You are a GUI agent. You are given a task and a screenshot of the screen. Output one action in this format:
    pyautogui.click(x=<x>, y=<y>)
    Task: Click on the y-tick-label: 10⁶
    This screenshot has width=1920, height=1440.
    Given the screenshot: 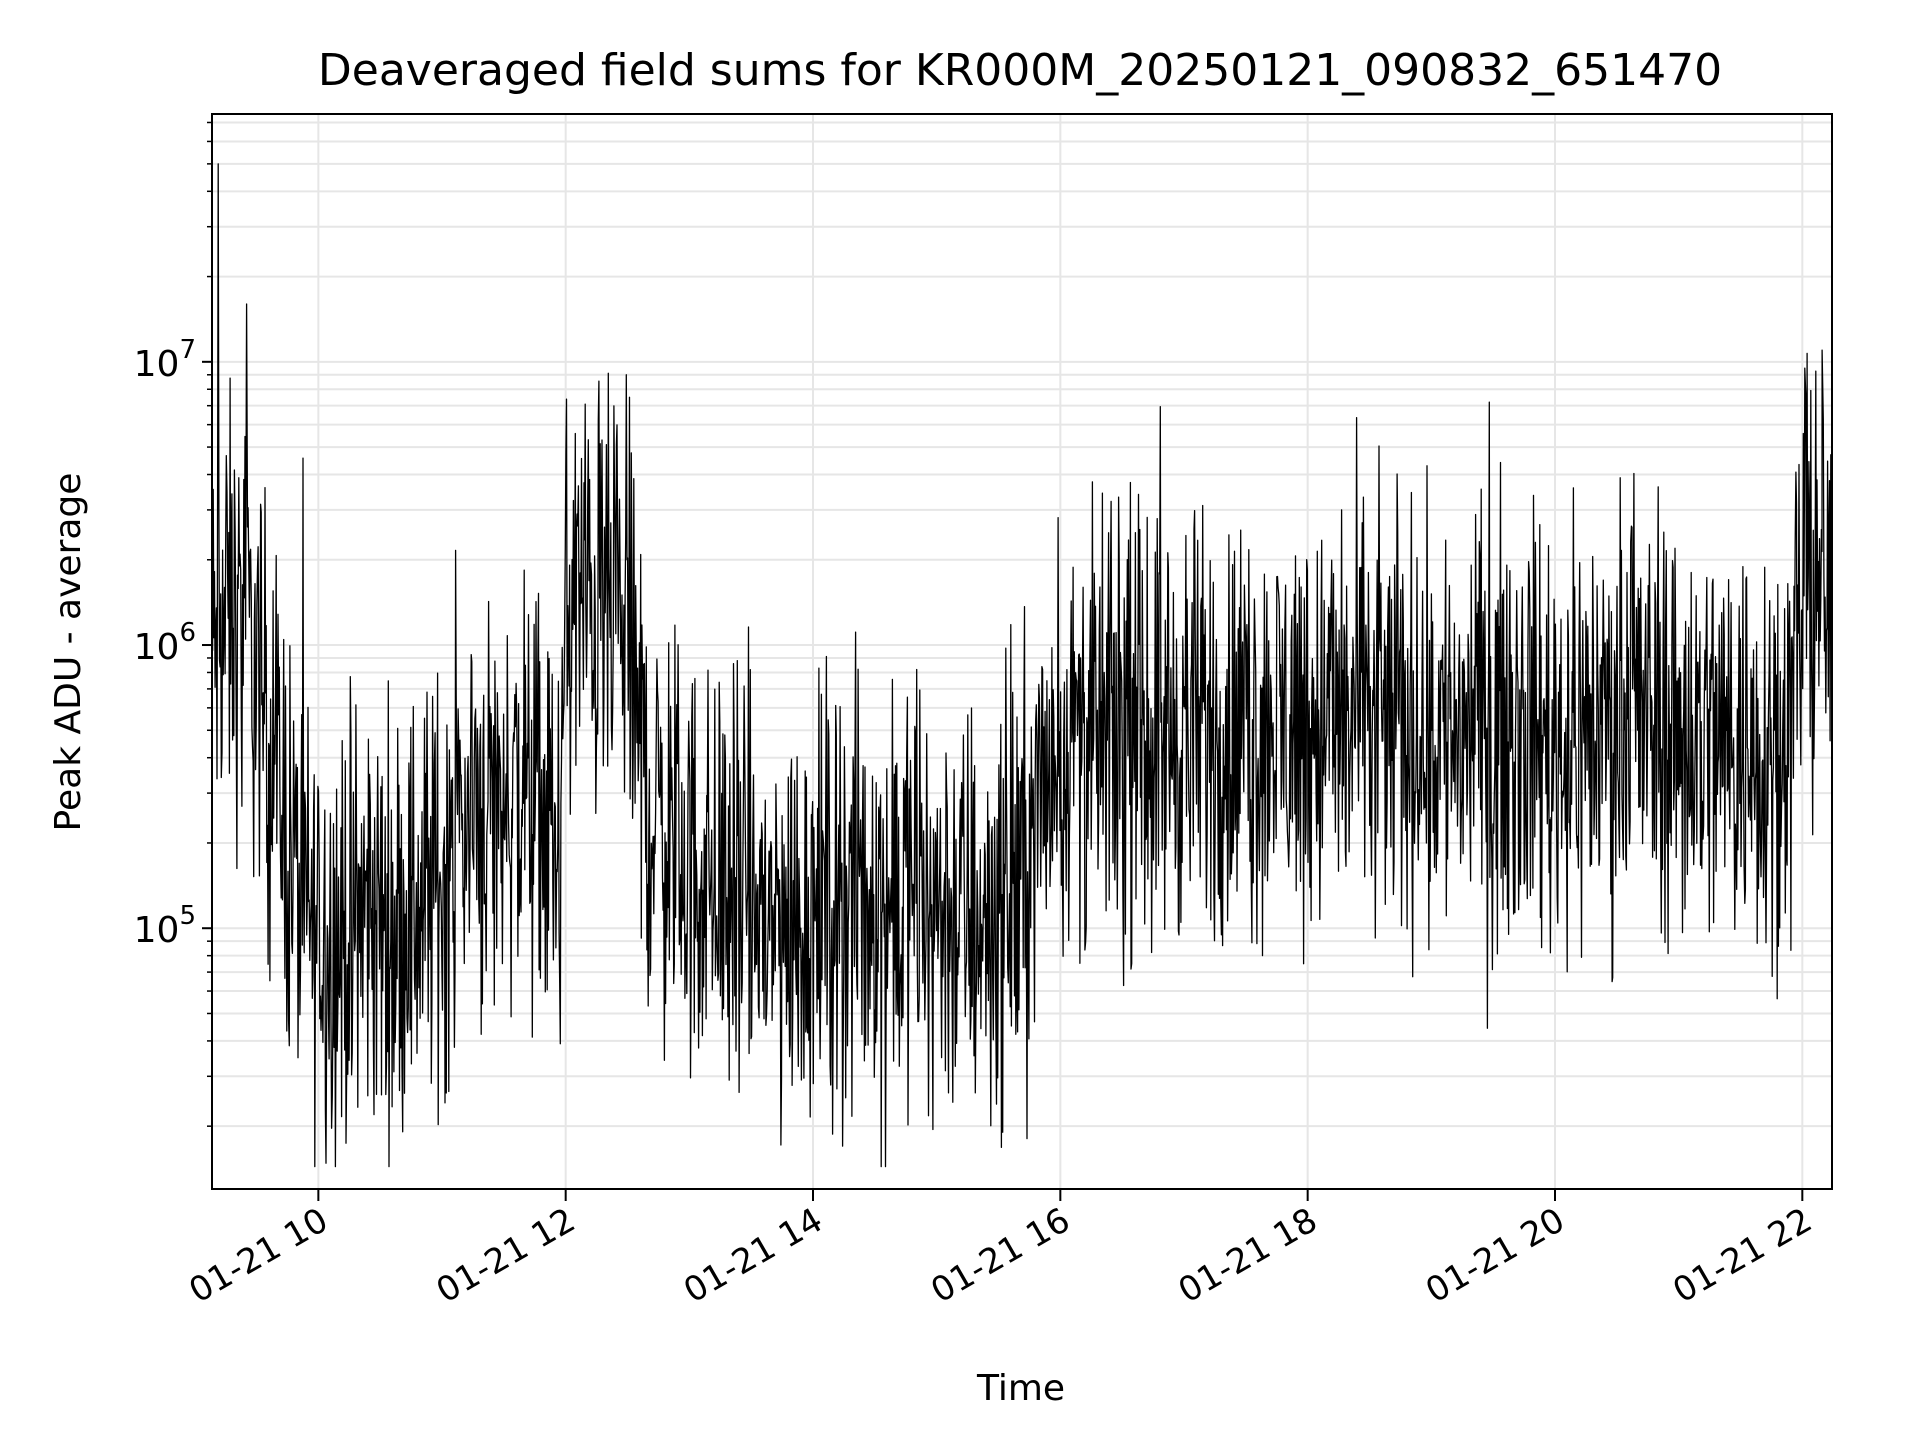 What is the action you would take?
    pyautogui.click(x=165, y=643)
    